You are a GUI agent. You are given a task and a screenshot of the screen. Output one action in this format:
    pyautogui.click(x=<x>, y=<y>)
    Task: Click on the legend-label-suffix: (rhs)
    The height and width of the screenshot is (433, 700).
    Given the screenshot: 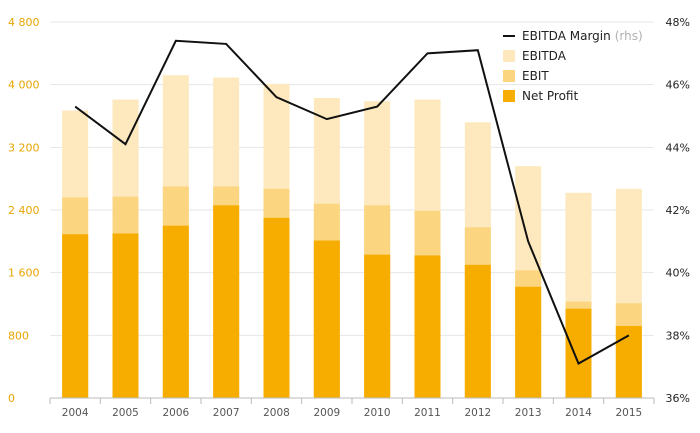 What is the action you would take?
    pyautogui.click(x=629, y=36)
    